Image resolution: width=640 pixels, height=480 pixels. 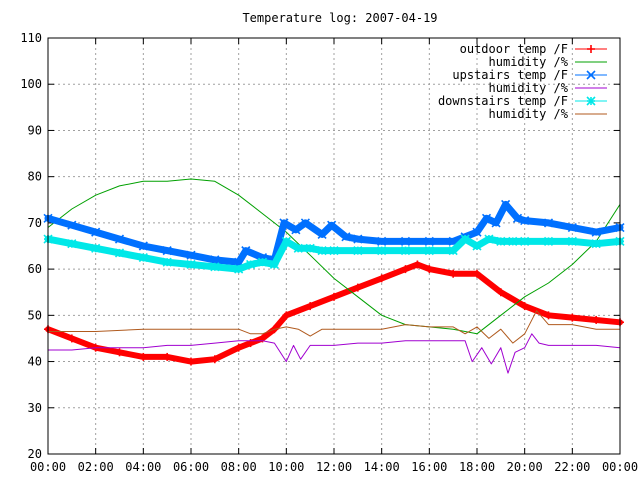 What do you see at coordinates (286, 467) in the screenshot?
I see `x-tick-label: 10:00` at bounding box center [286, 467].